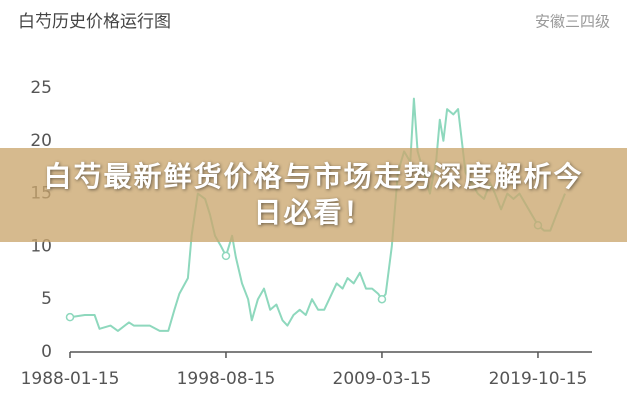  What do you see at coordinates (226, 379) in the screenshot?
I see `x-tick-label: 1998-08-15` at bounding box center [226, 379].